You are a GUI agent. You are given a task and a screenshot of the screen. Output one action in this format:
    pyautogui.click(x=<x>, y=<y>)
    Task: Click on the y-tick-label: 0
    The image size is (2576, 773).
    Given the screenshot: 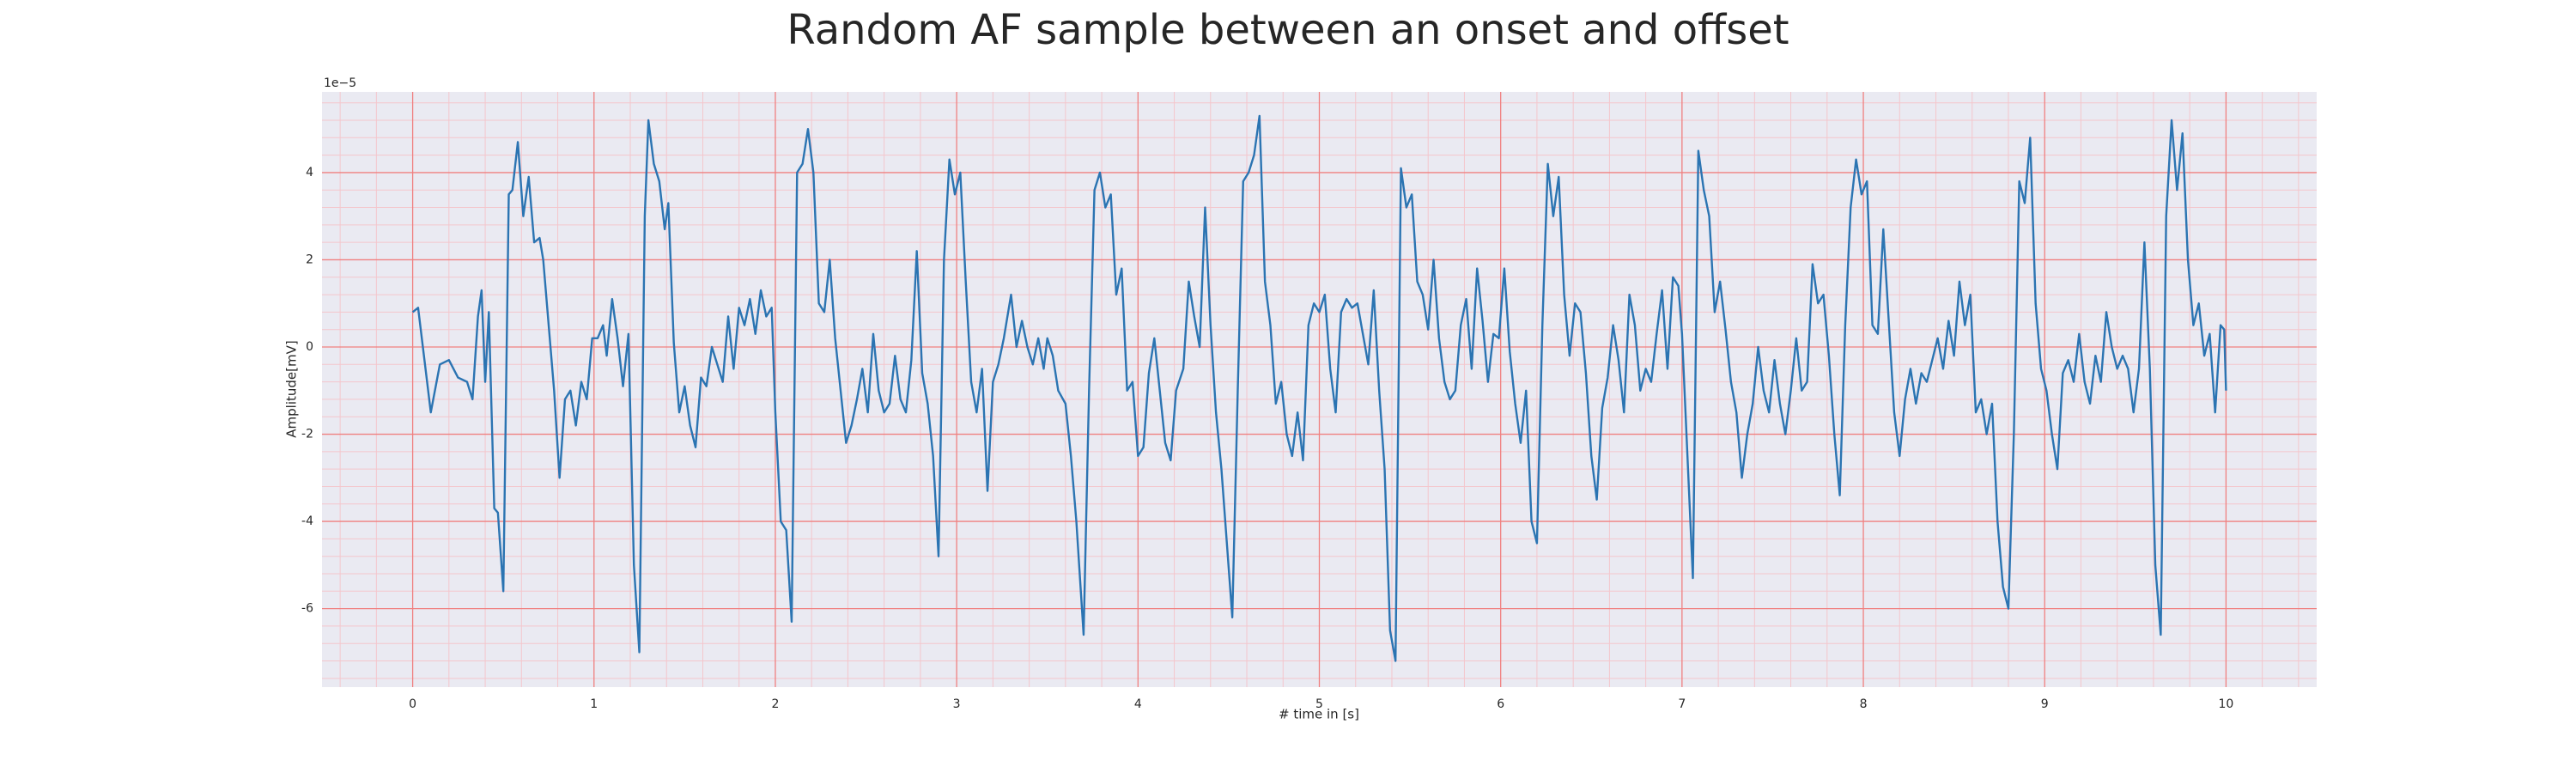 What is the action you would take?
    pyautogui.click(x=310, y=347)
    